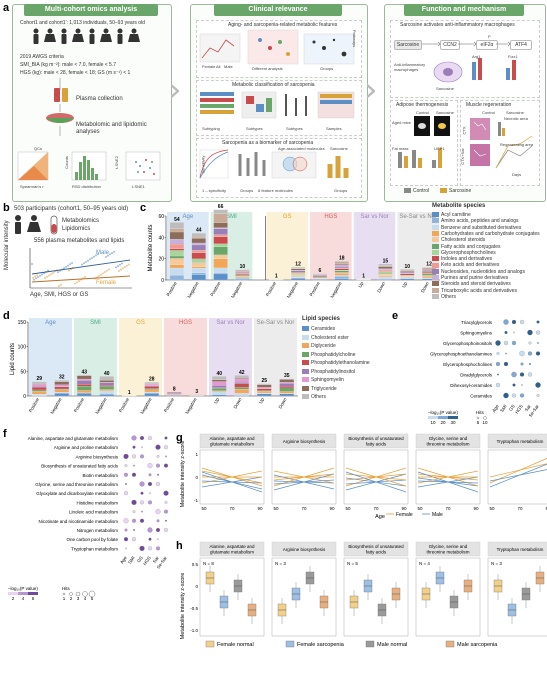 The width and height of the screenshot is (547, 685). I want to click on legend-text: Phosphatidylethanolamine, so click(340, 363).